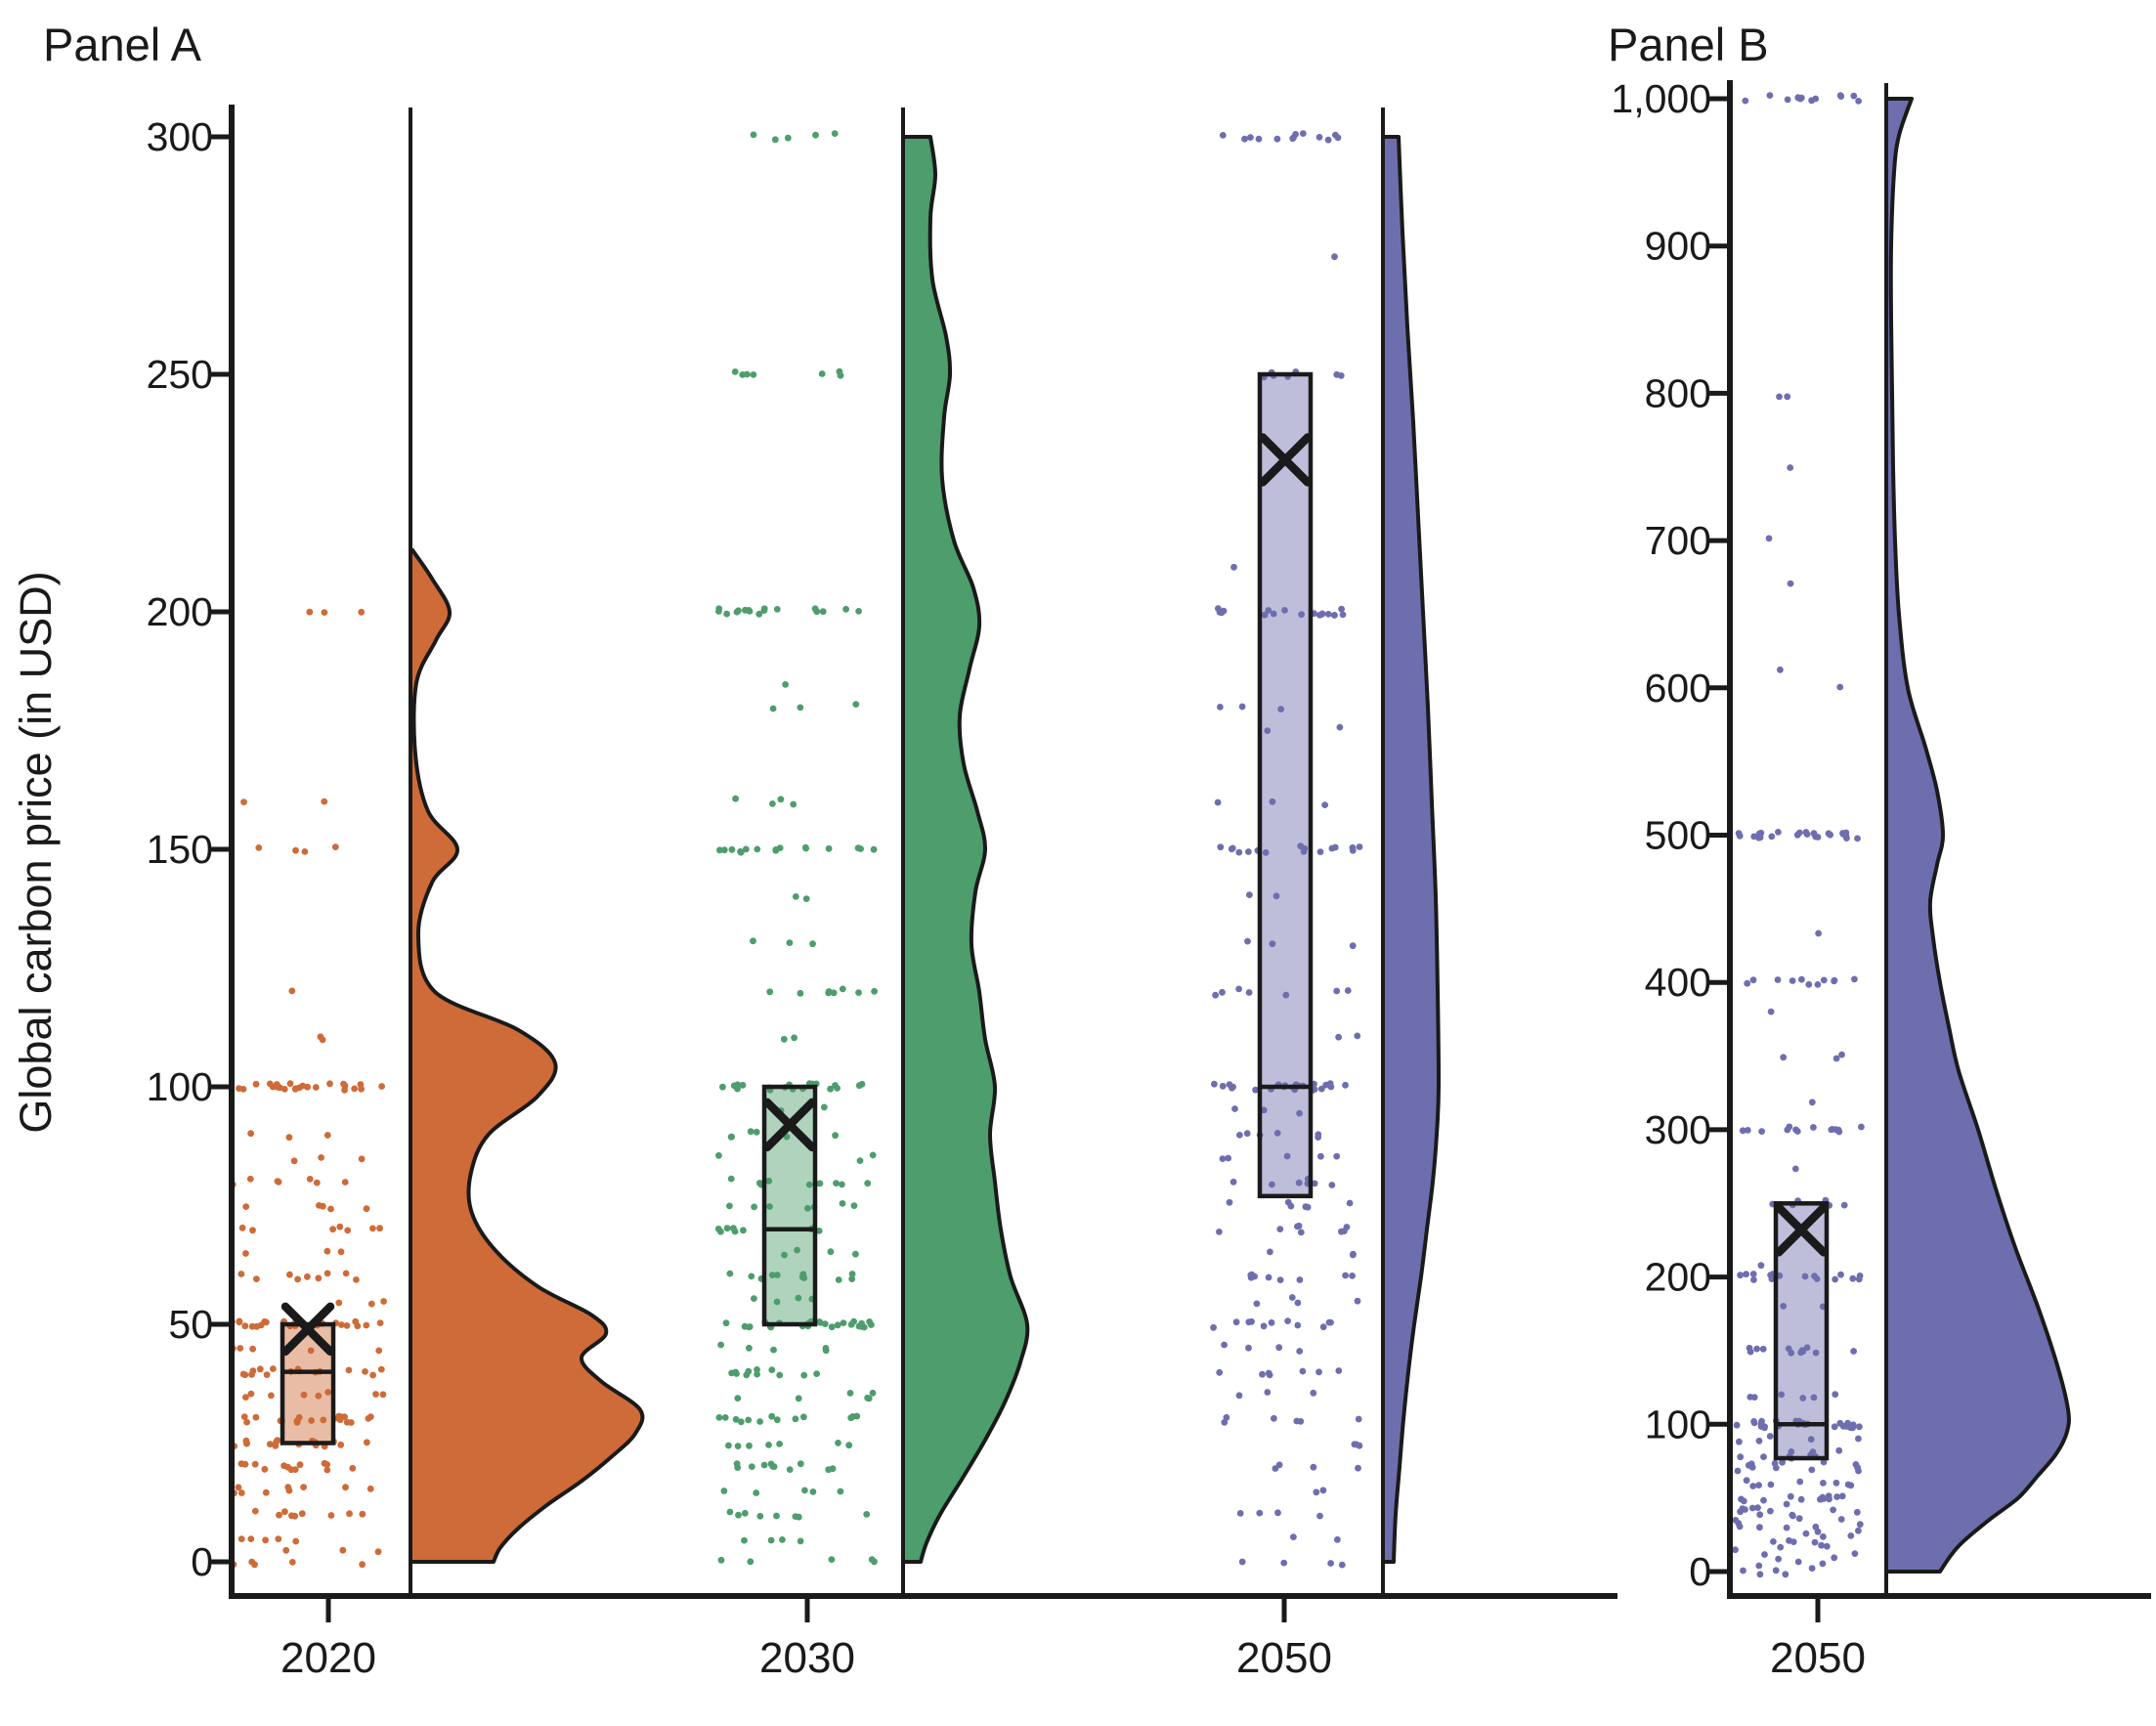 This screenshot has height=1726, width=2156. What do you see at coordinates (1285, 785) in the screenshot?
I see `box-iqr` at bounding box center [1285, 785].